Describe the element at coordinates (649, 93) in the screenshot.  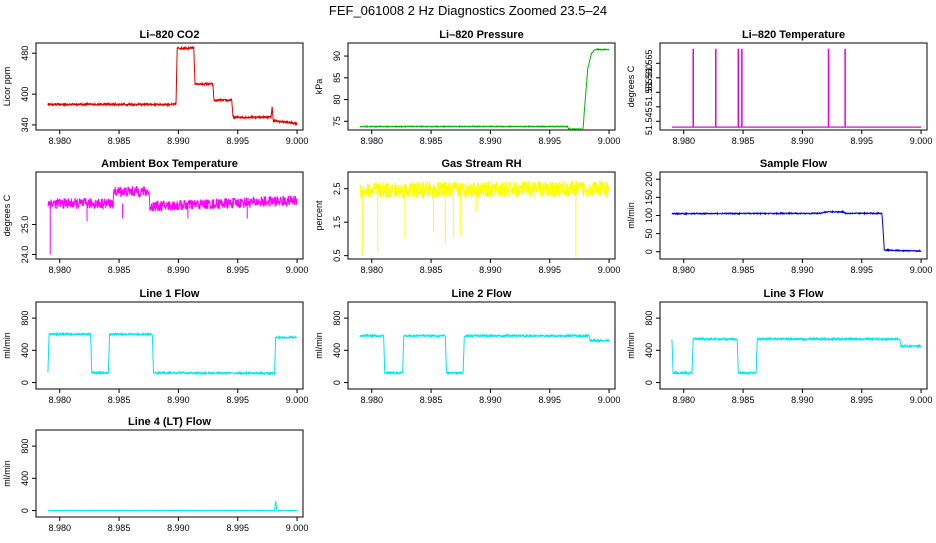
I see `y-tick-label: 51.555` at that location.